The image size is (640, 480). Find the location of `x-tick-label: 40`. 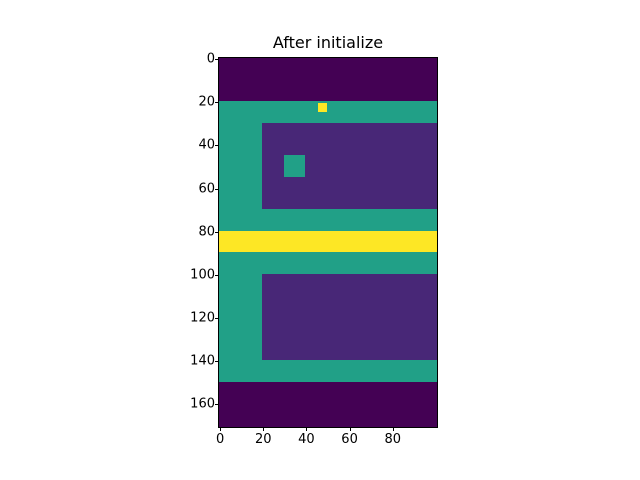

x-tick-label: 40 is located at coordinates (306, 439).